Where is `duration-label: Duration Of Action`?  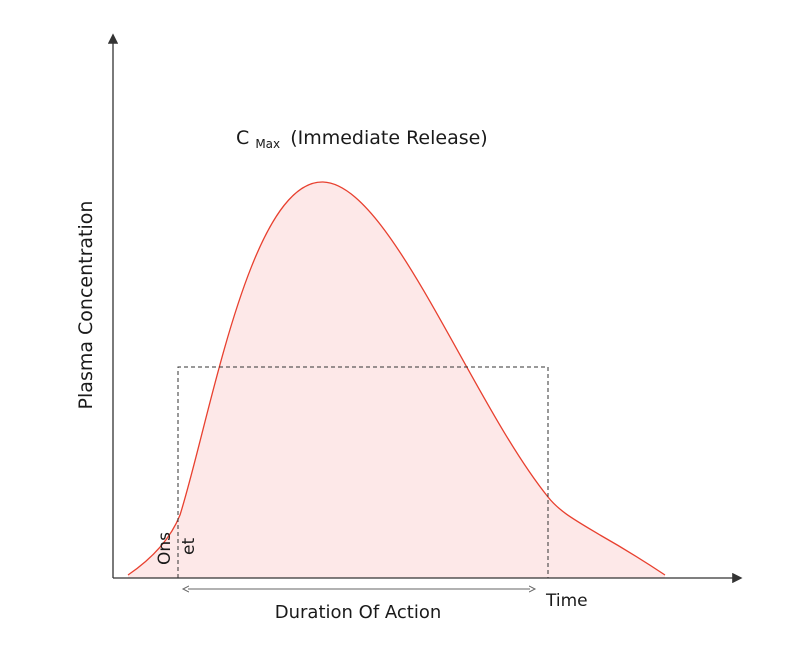 duration-label: Duration Of Action is located at coordinates (358, 612).